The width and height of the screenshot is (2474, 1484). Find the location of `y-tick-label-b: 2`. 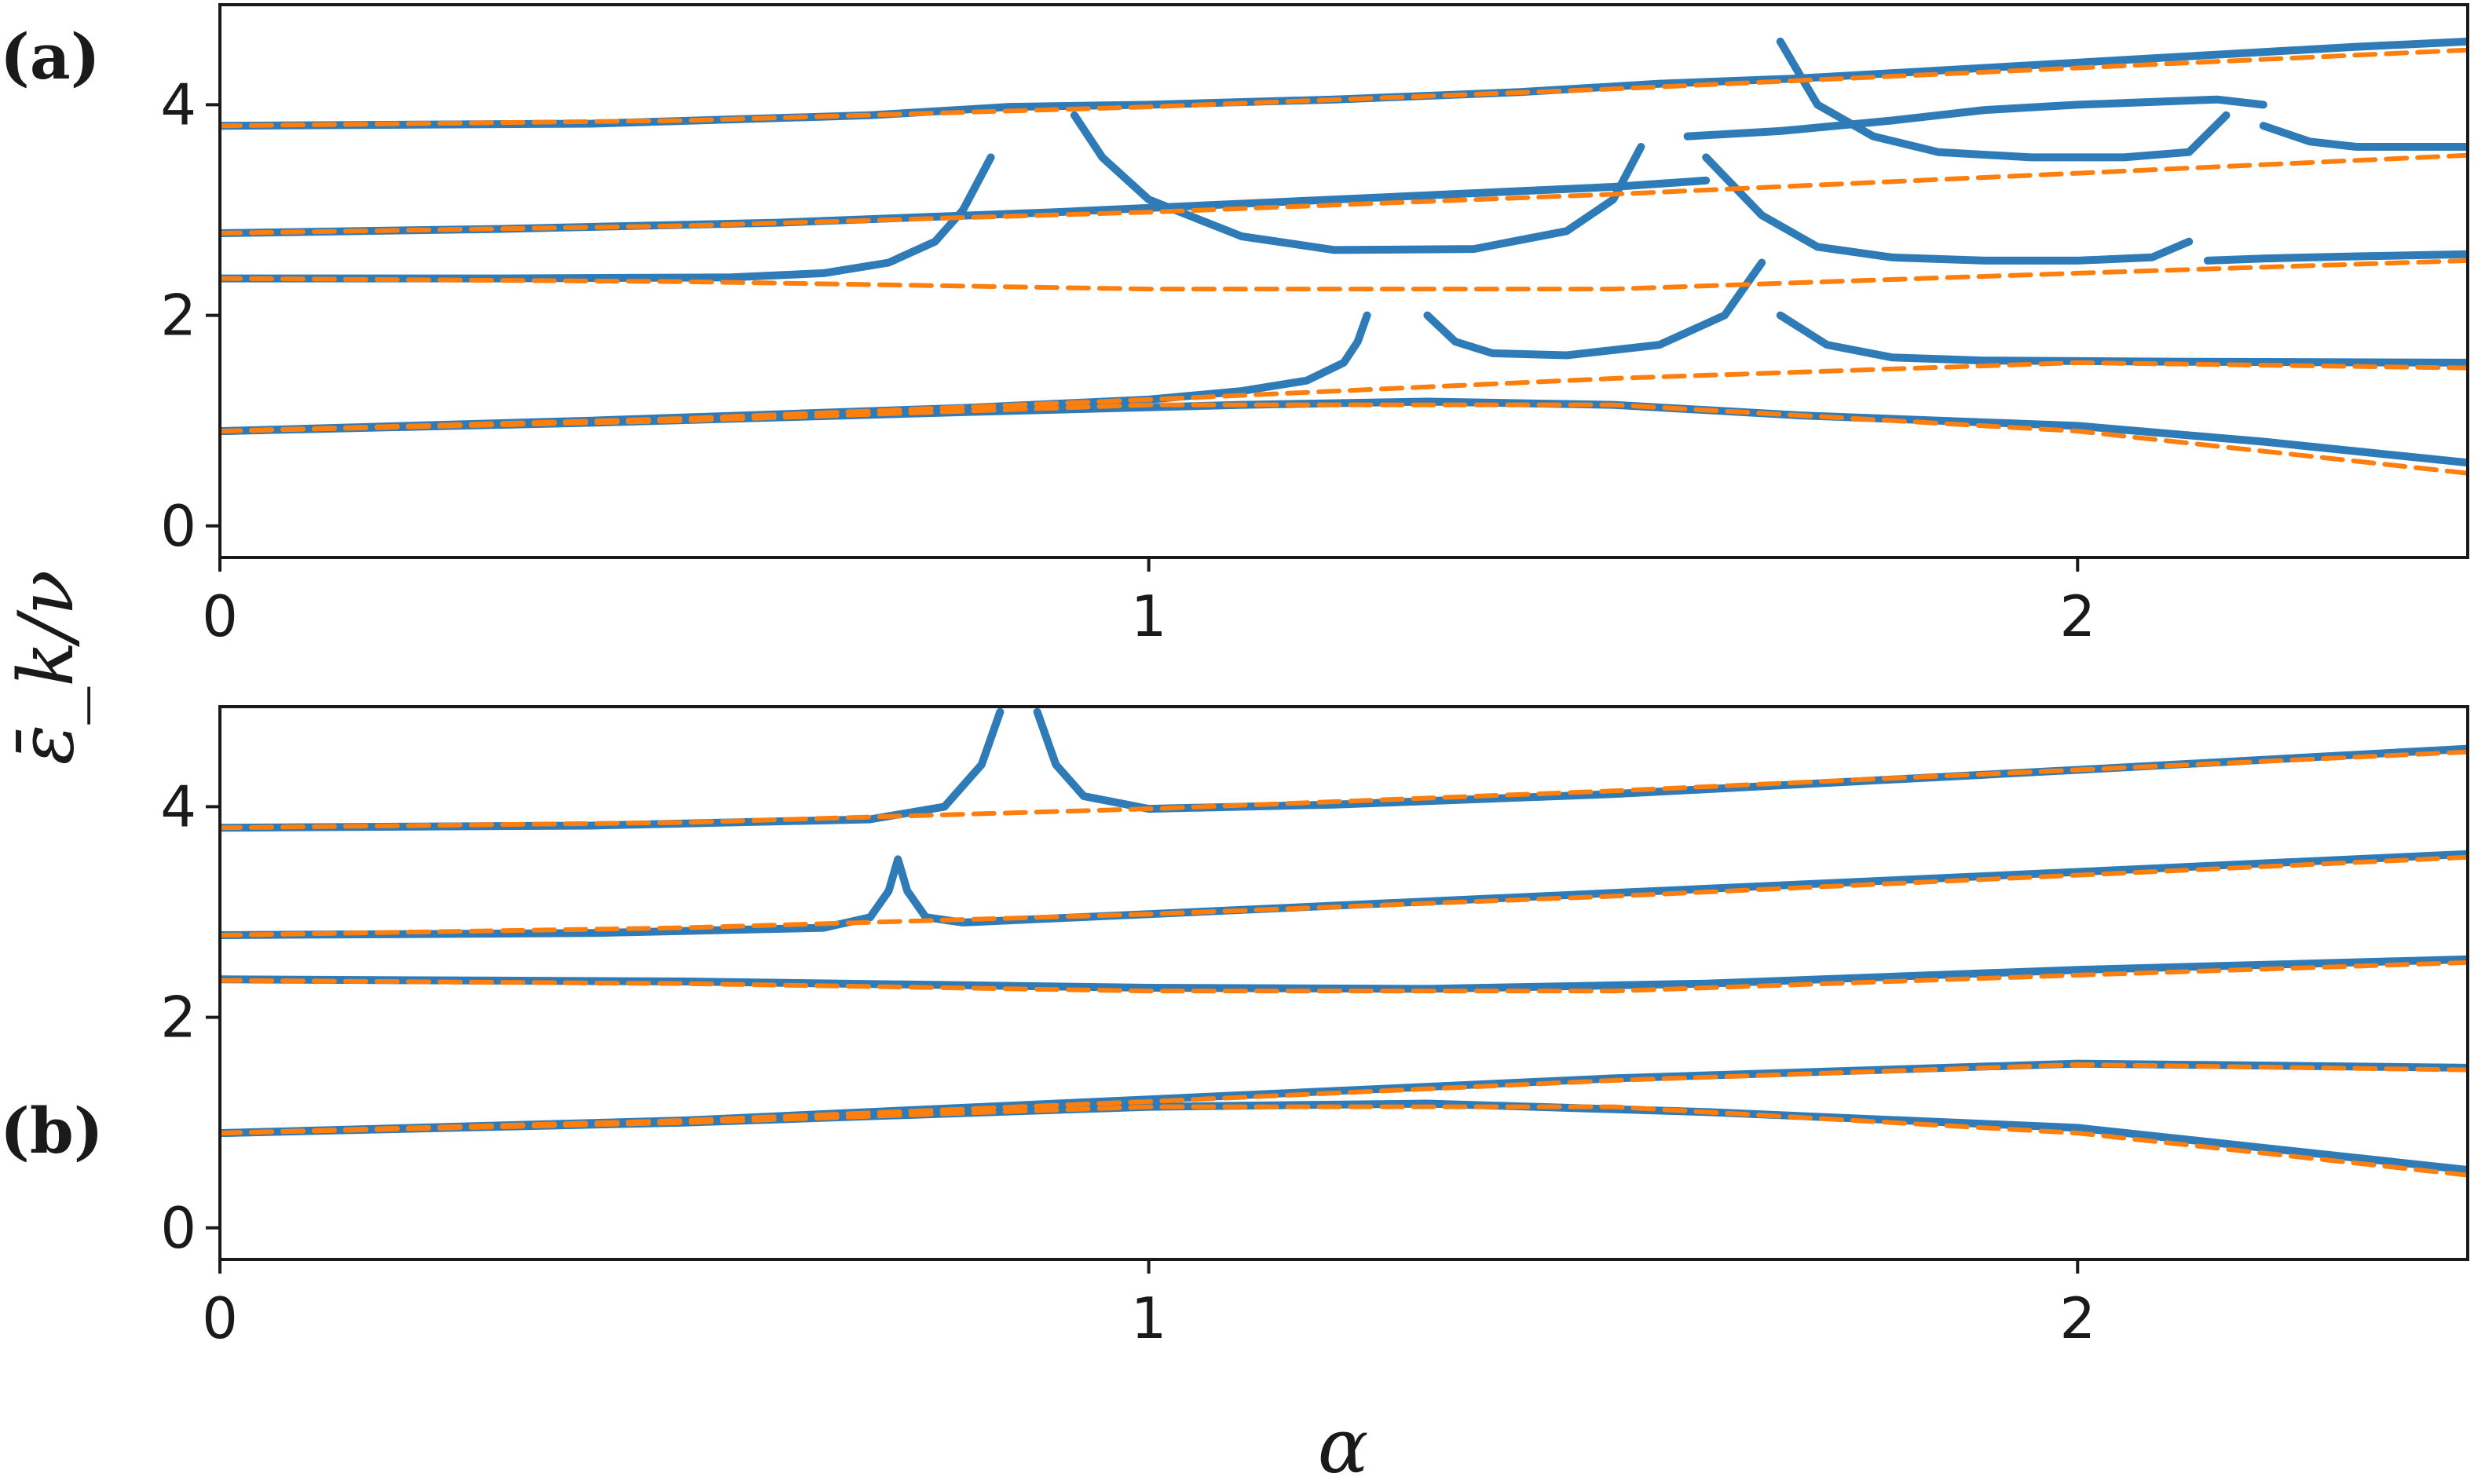

y-tick-label-b: 2 is located at coordinates (178, 1018).